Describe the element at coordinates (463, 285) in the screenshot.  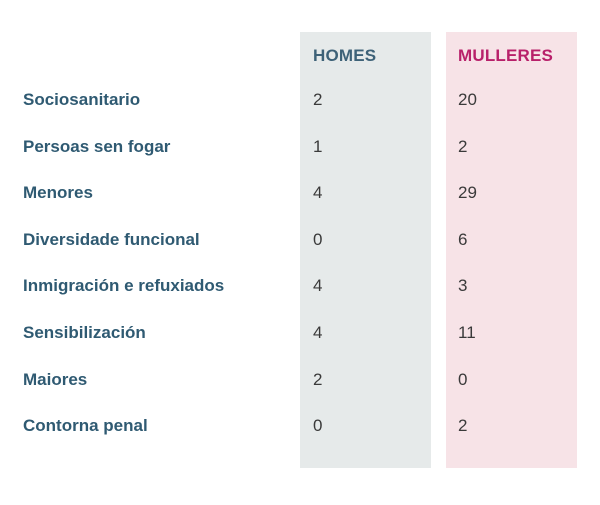
I see `mulleres-value: 3` at that location.